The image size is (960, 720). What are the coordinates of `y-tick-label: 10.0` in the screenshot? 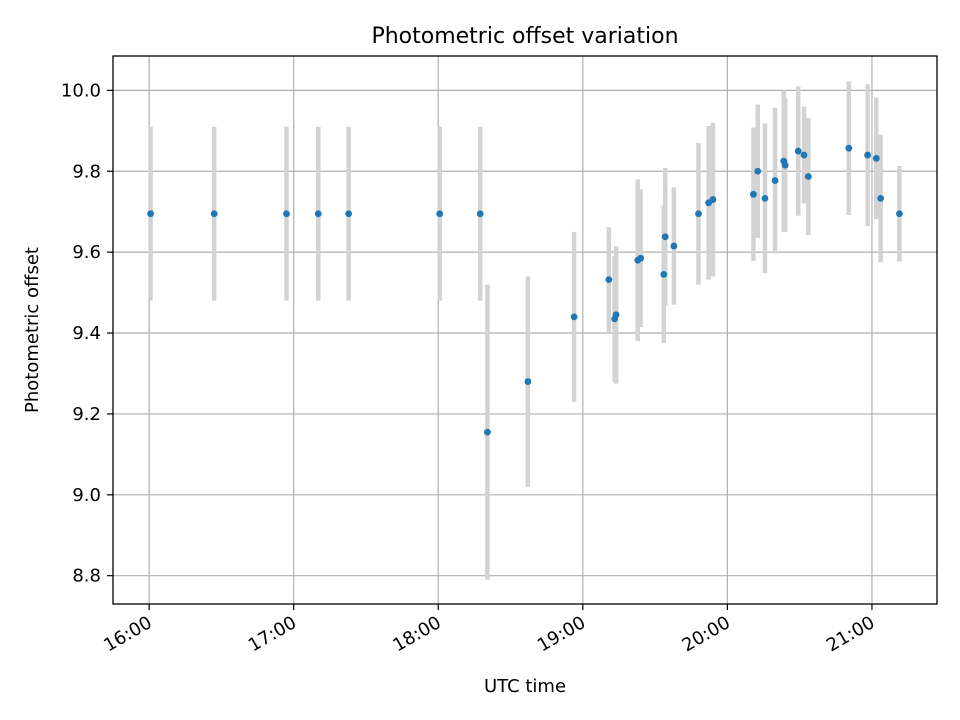 It's located at (81, 90).